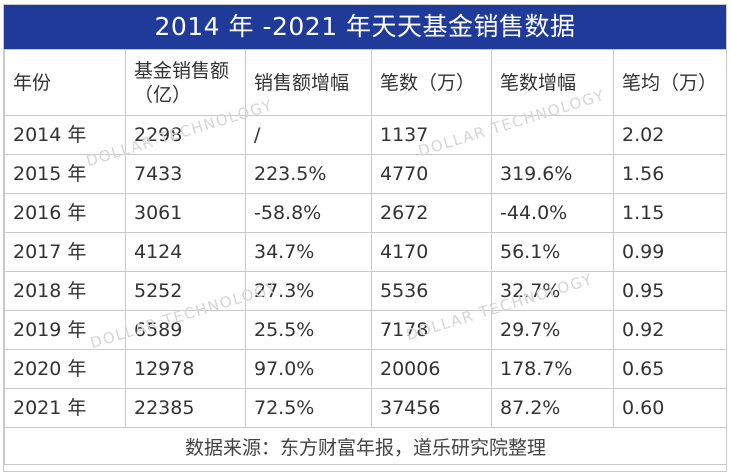 The image size is (731, 476). Describe the element at coordinates (308, 135) in the screenshot. I see `cell-sales-growth: /` at that location.